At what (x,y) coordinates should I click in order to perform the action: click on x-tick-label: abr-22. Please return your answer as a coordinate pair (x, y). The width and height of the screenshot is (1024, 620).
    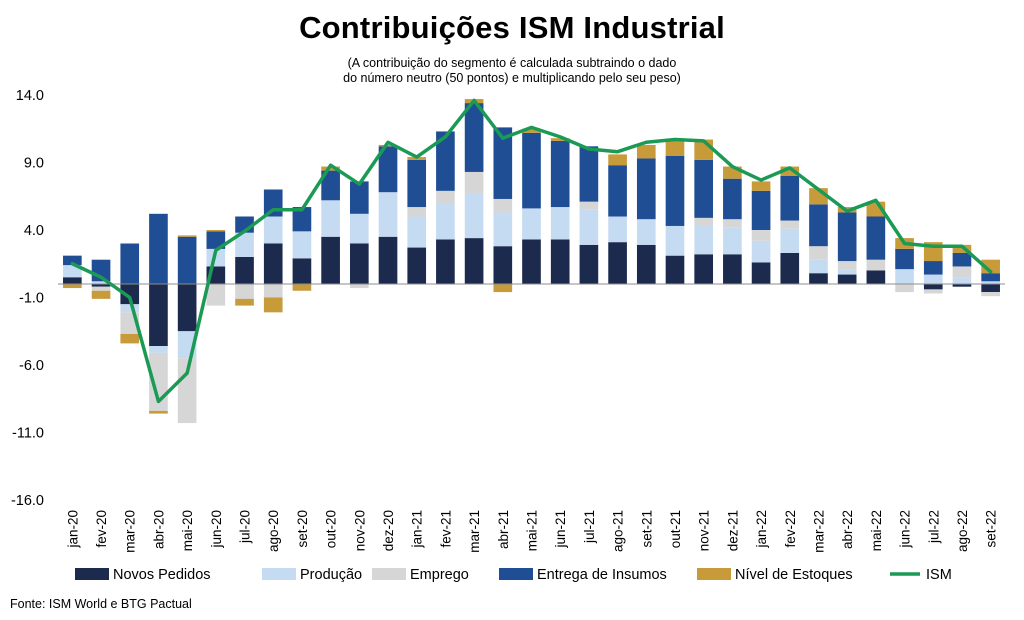
    Looking at the image, I should click on (847, 529).